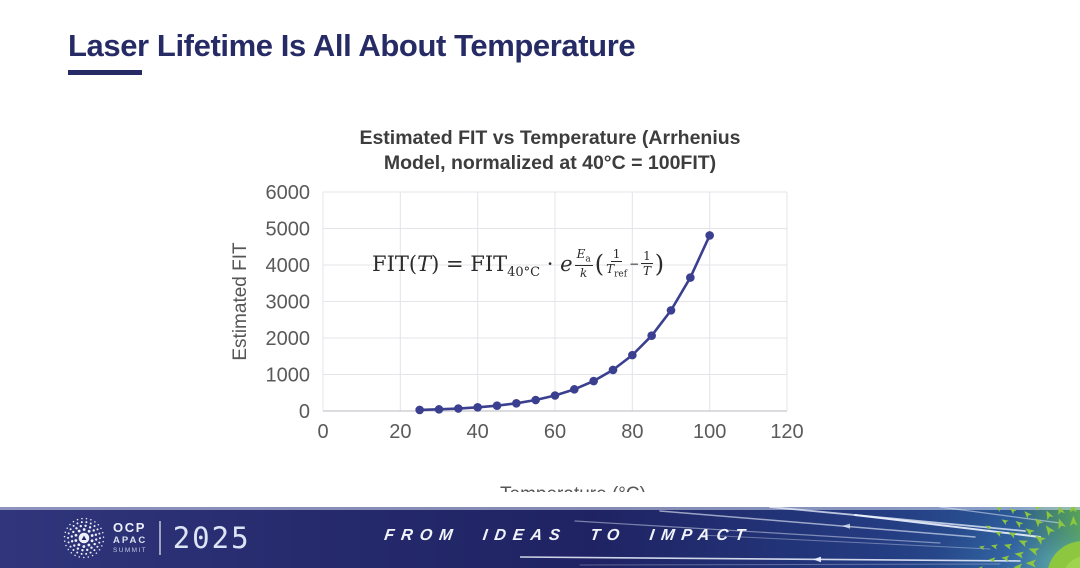 This screenshot has height=568, width=1080. What do you see at coordinates (1028, 537) in the screenshot?
I see `green-starburst` at bounding box center [1028, 537].